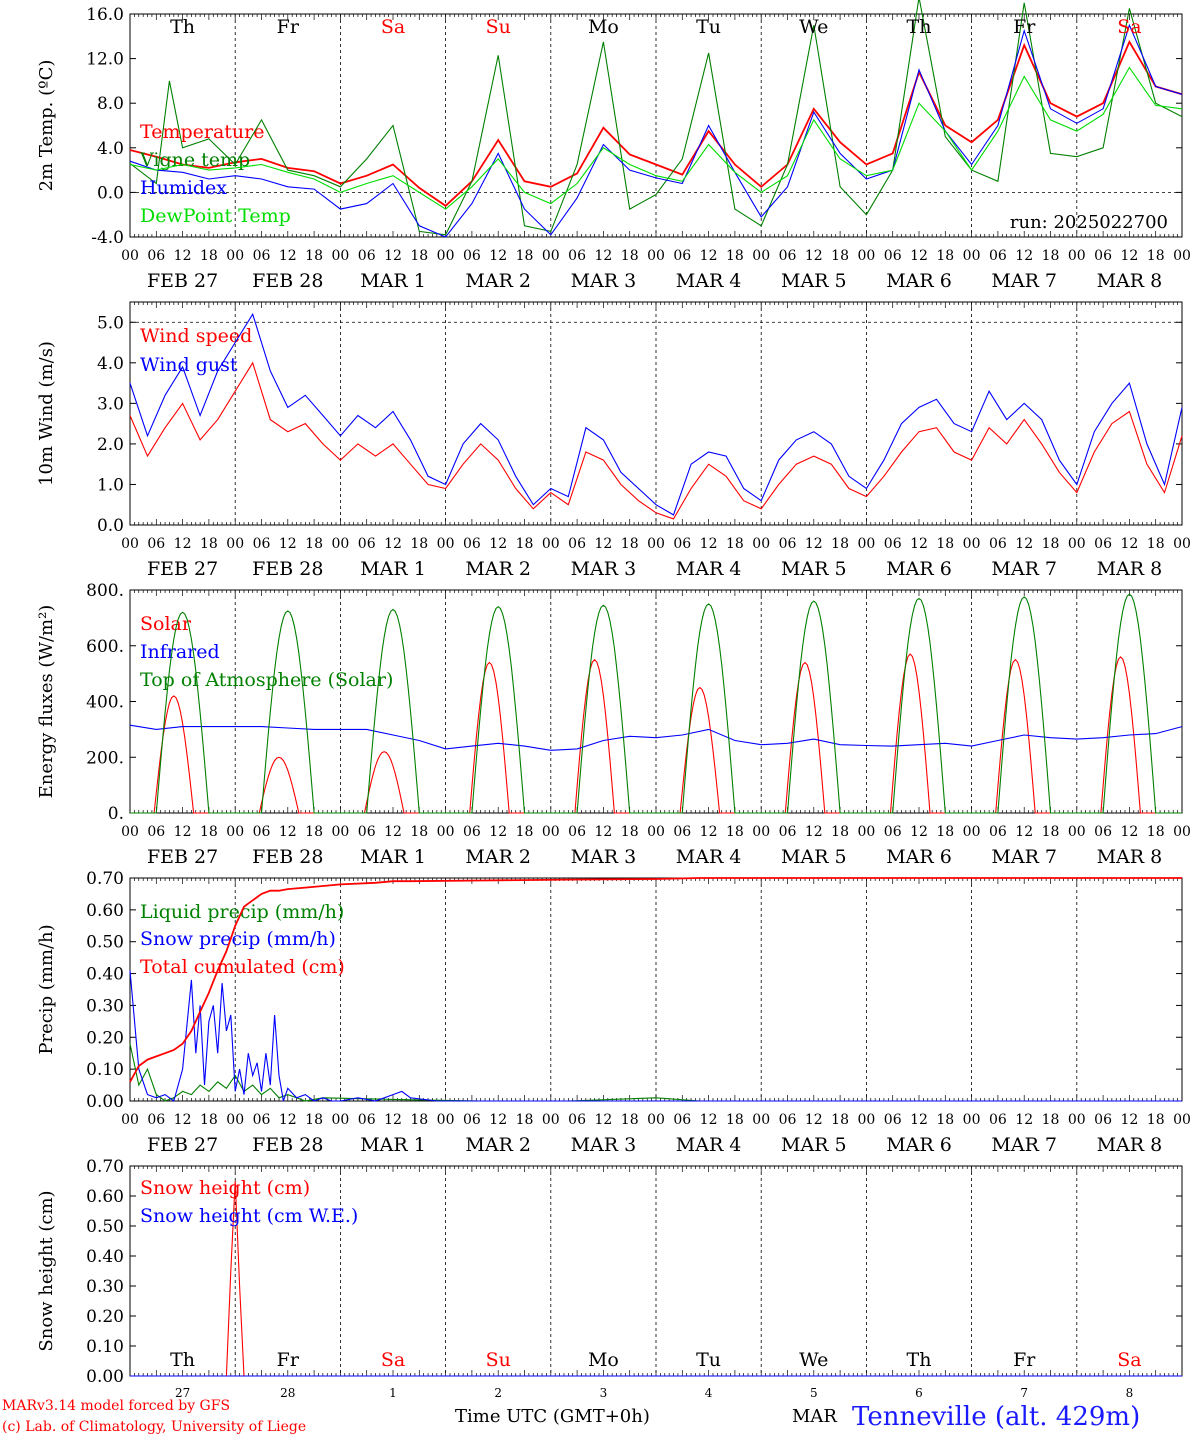 The width and height of the screenshot is (1194, 1440). What do you see at coordinates (498, 857) in the screenshot?
I see `date-label: MAR 2` at bounding box center [498, 857].